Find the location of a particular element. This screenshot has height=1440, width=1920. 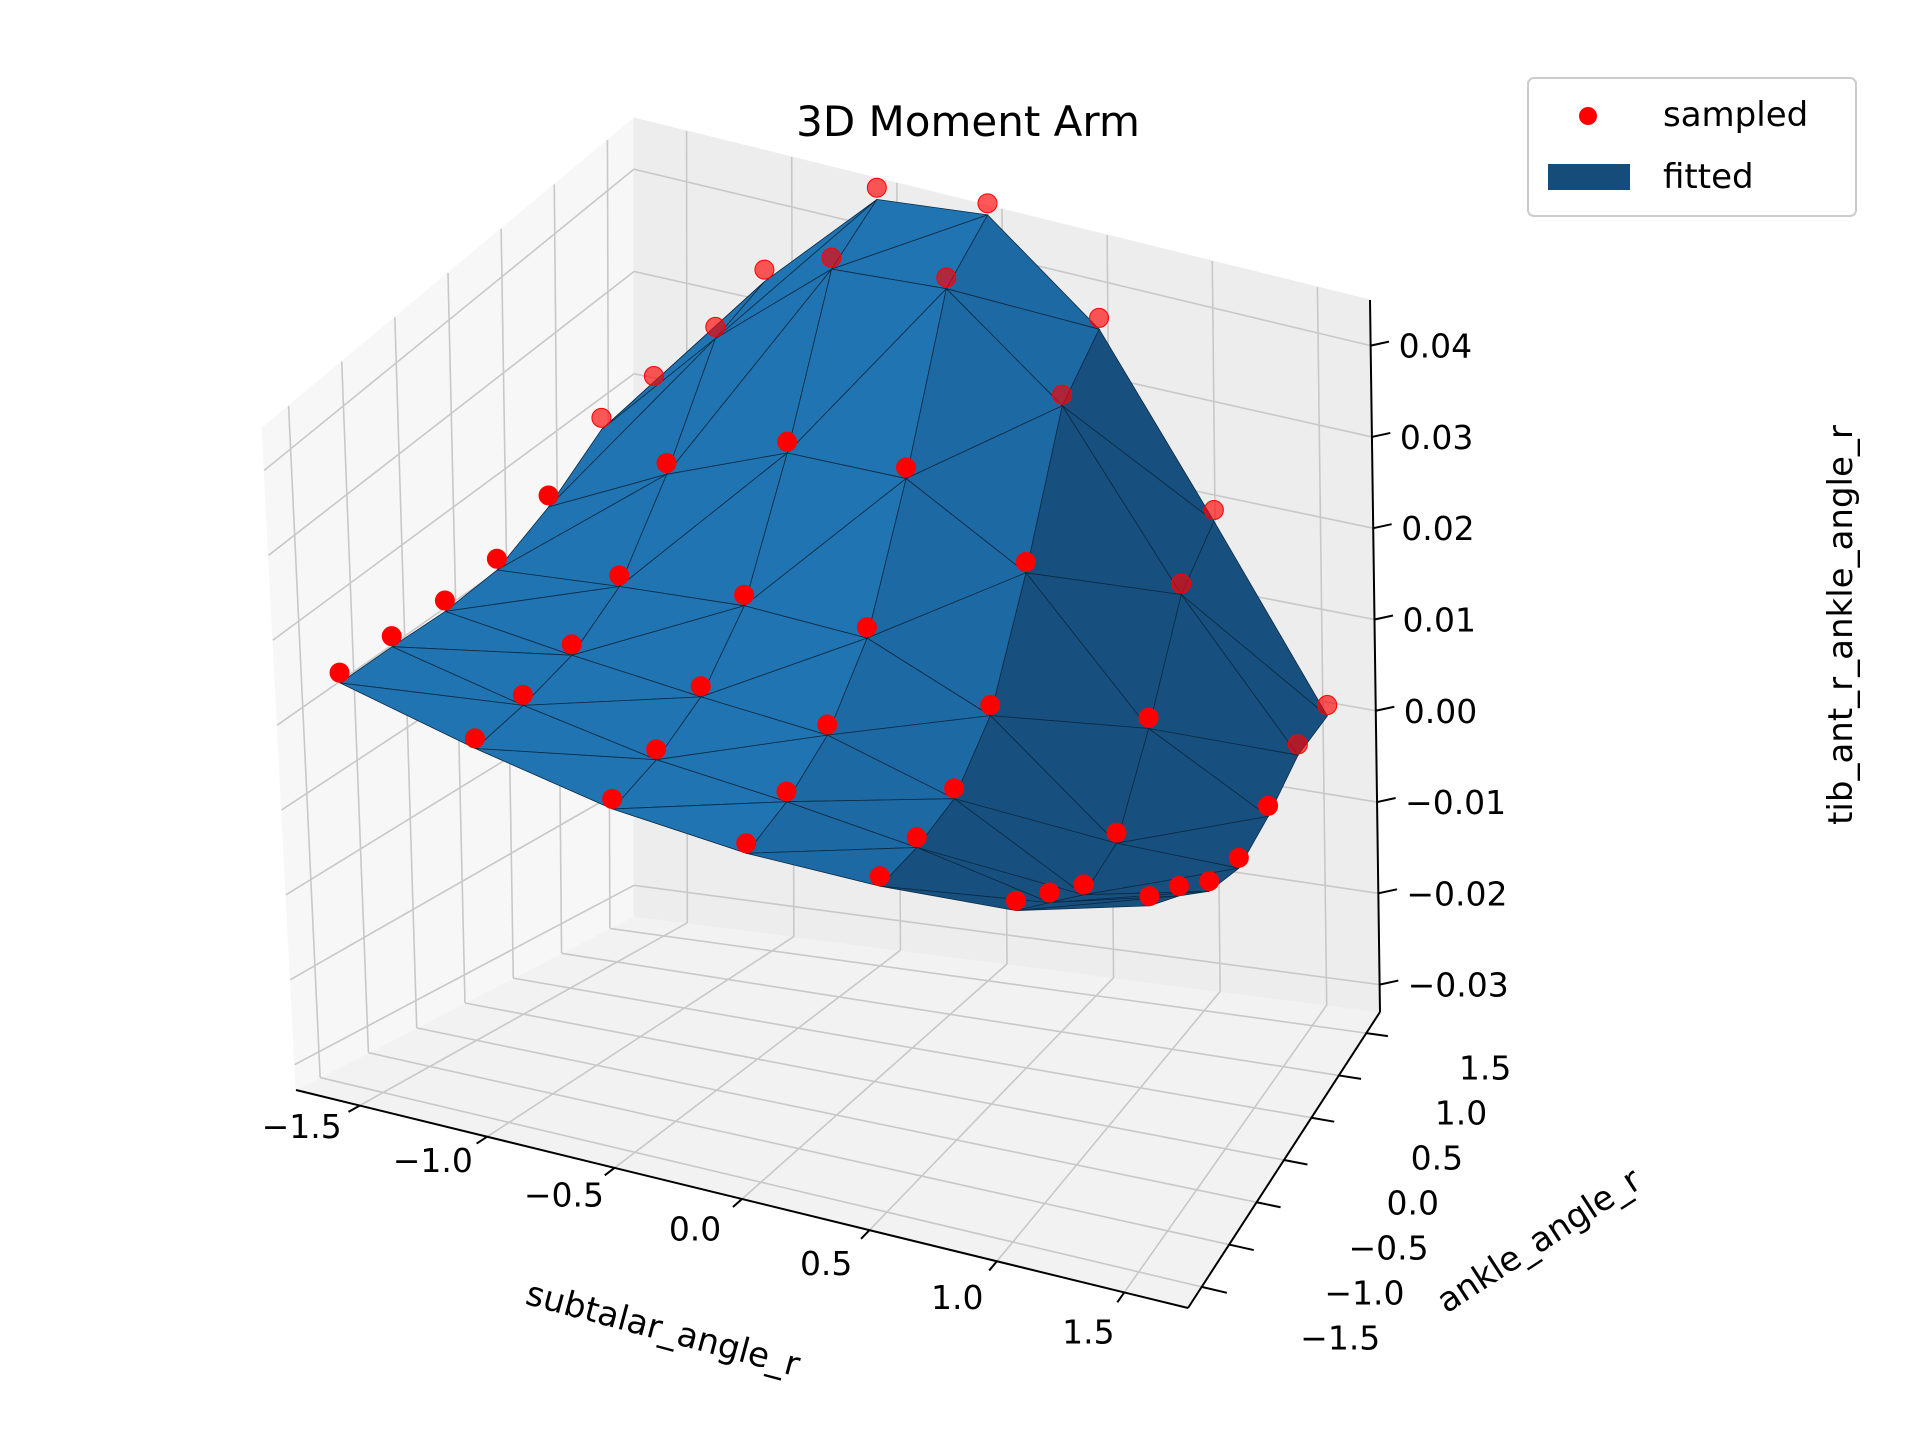

x-tick-label: −1.5 is located at coordinates (302, 1126).